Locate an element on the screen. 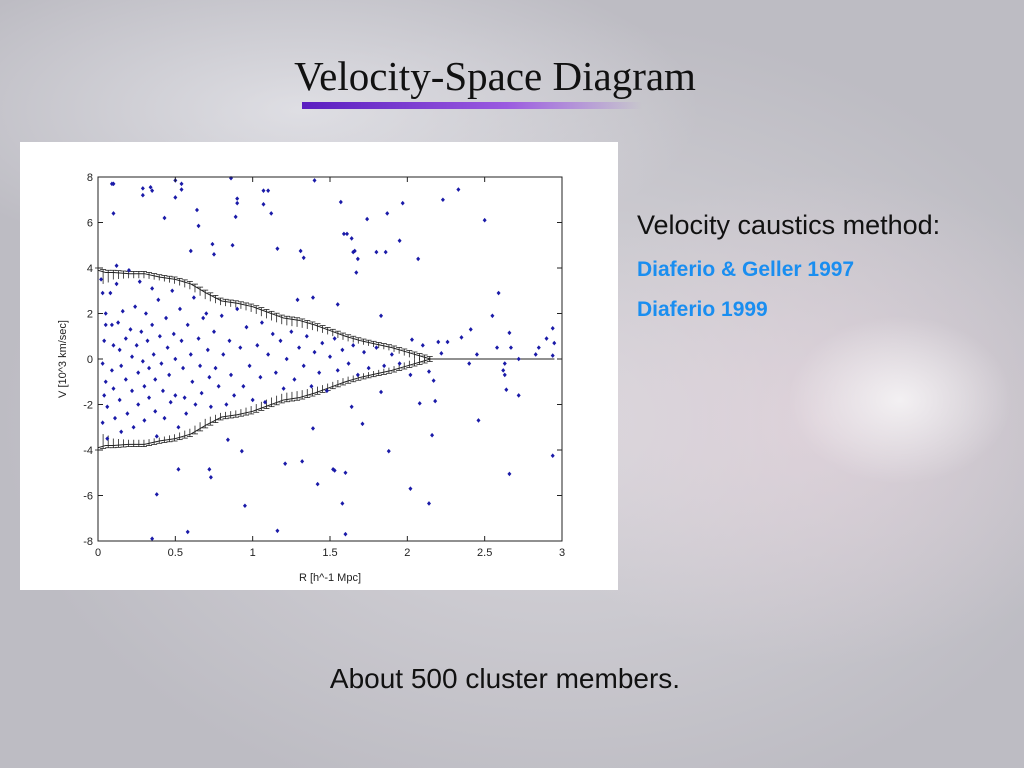 Image resolution: width=1024 pixels, height=768 pixels. y-tick-label: 6 is located at coordinates (90, 224).